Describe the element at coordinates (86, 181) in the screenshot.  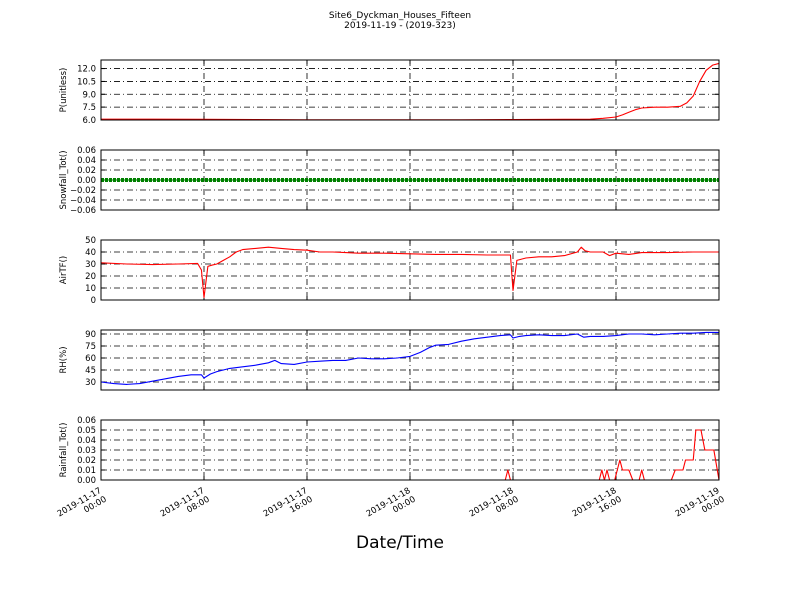
I see `panel-2-y-tick-label: 0.00` at that location.